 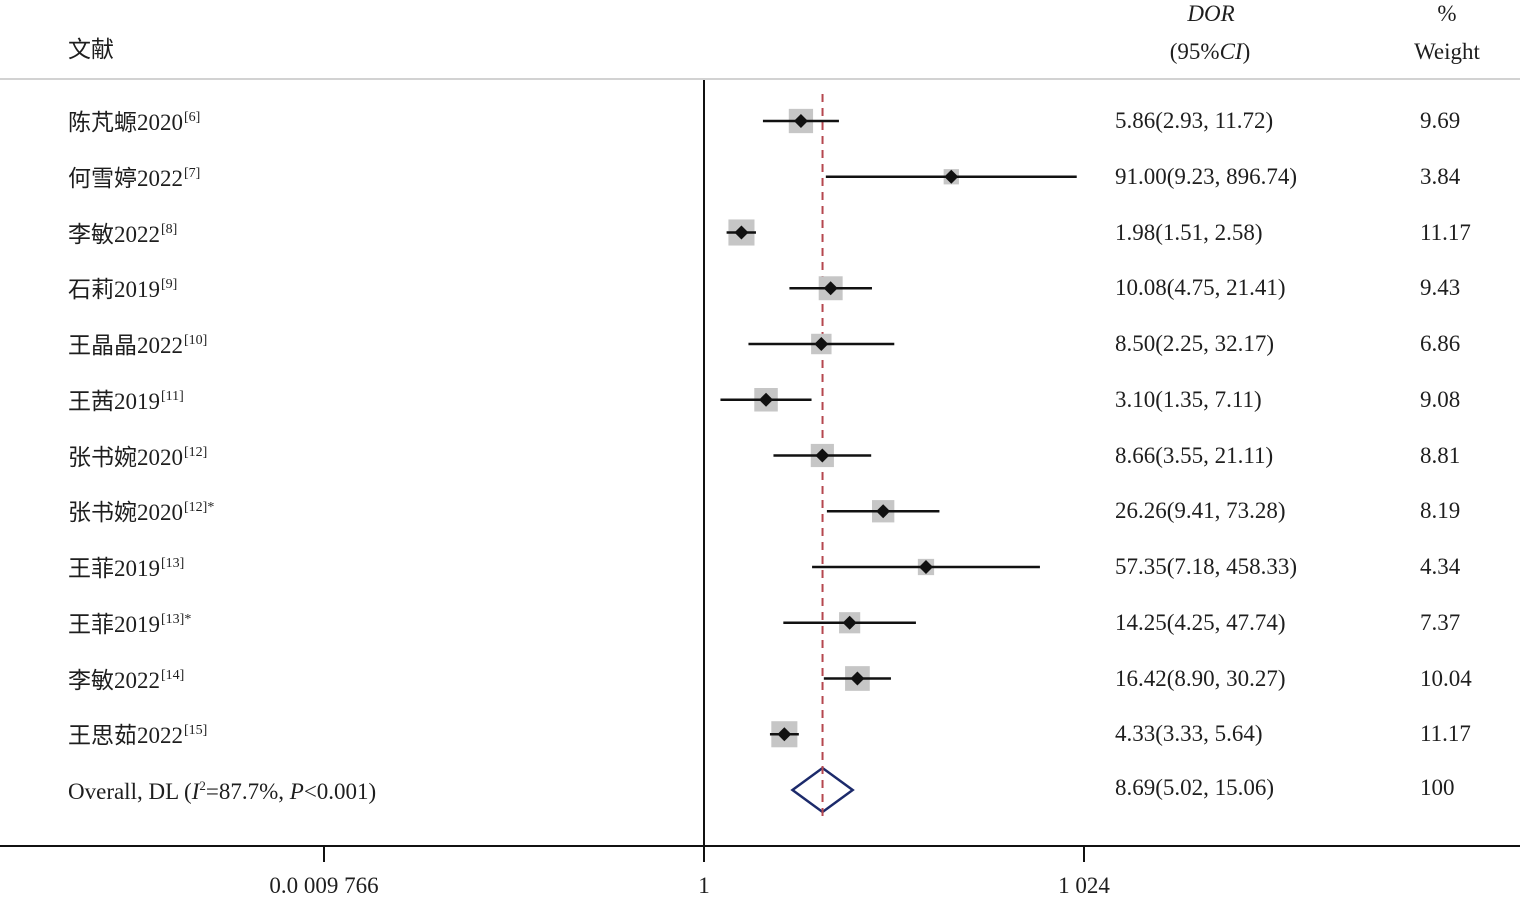 I want to click on study-reference: [12]*, so click(x=199, y=508).